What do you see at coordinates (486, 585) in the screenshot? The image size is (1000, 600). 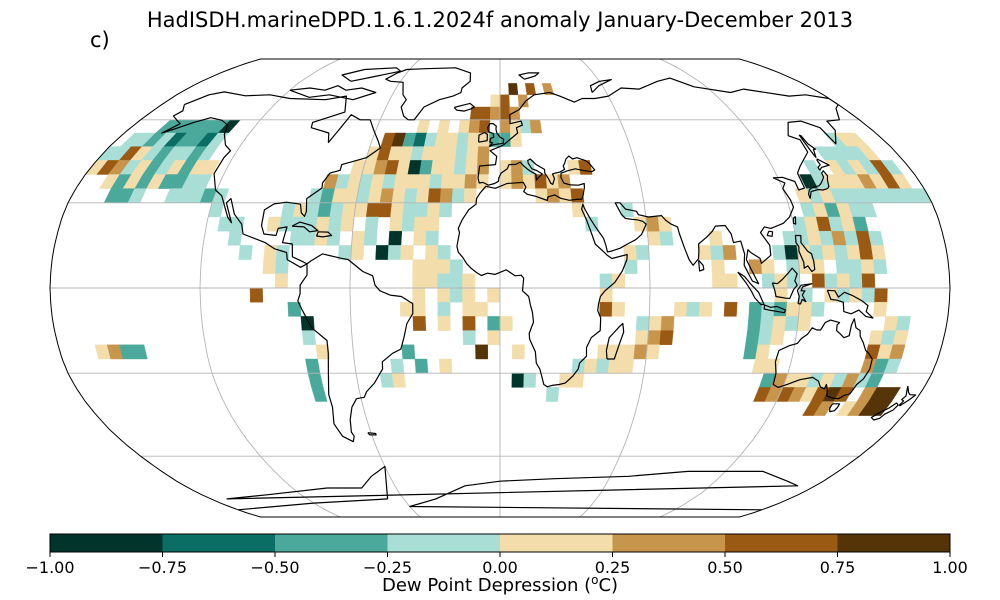 I see `colorbar-label-prefix: Dew Point Depression (` at bounding box center [486, 585].